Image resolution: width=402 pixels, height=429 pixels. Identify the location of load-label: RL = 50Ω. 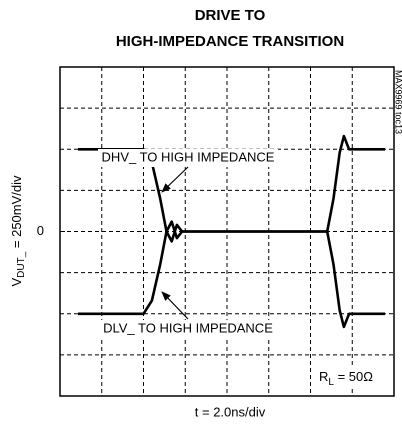
(346, 378).